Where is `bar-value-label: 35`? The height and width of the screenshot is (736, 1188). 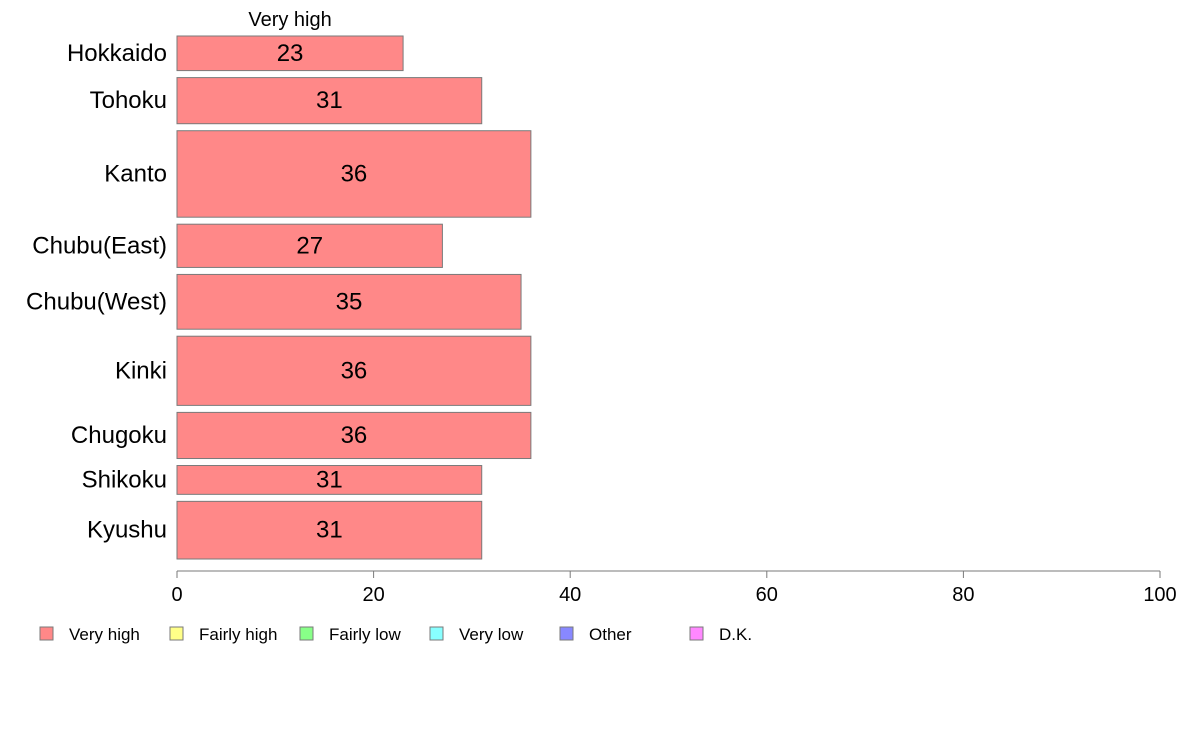 bar-value-label: 35 is located at coordinates (349, 301).